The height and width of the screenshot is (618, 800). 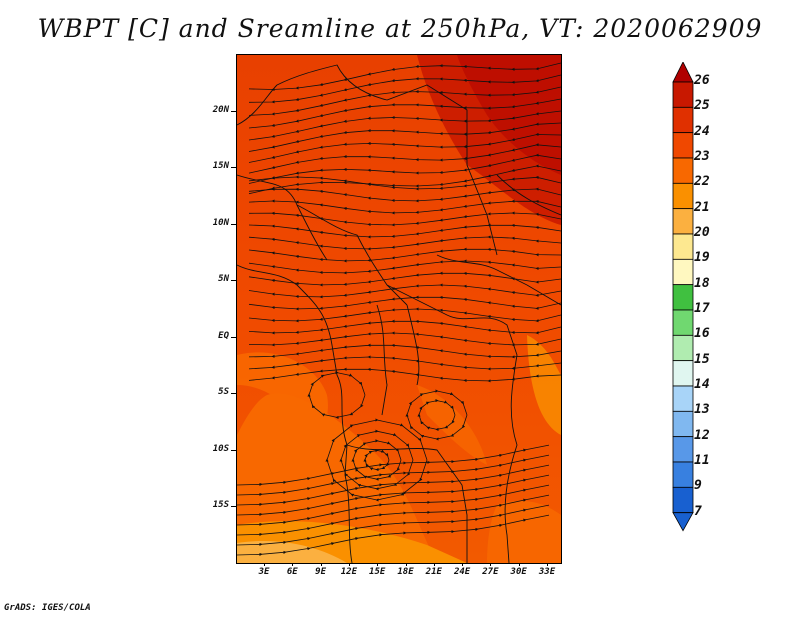 I want to click on lat-label: 10S, so click(x=220, y=449).